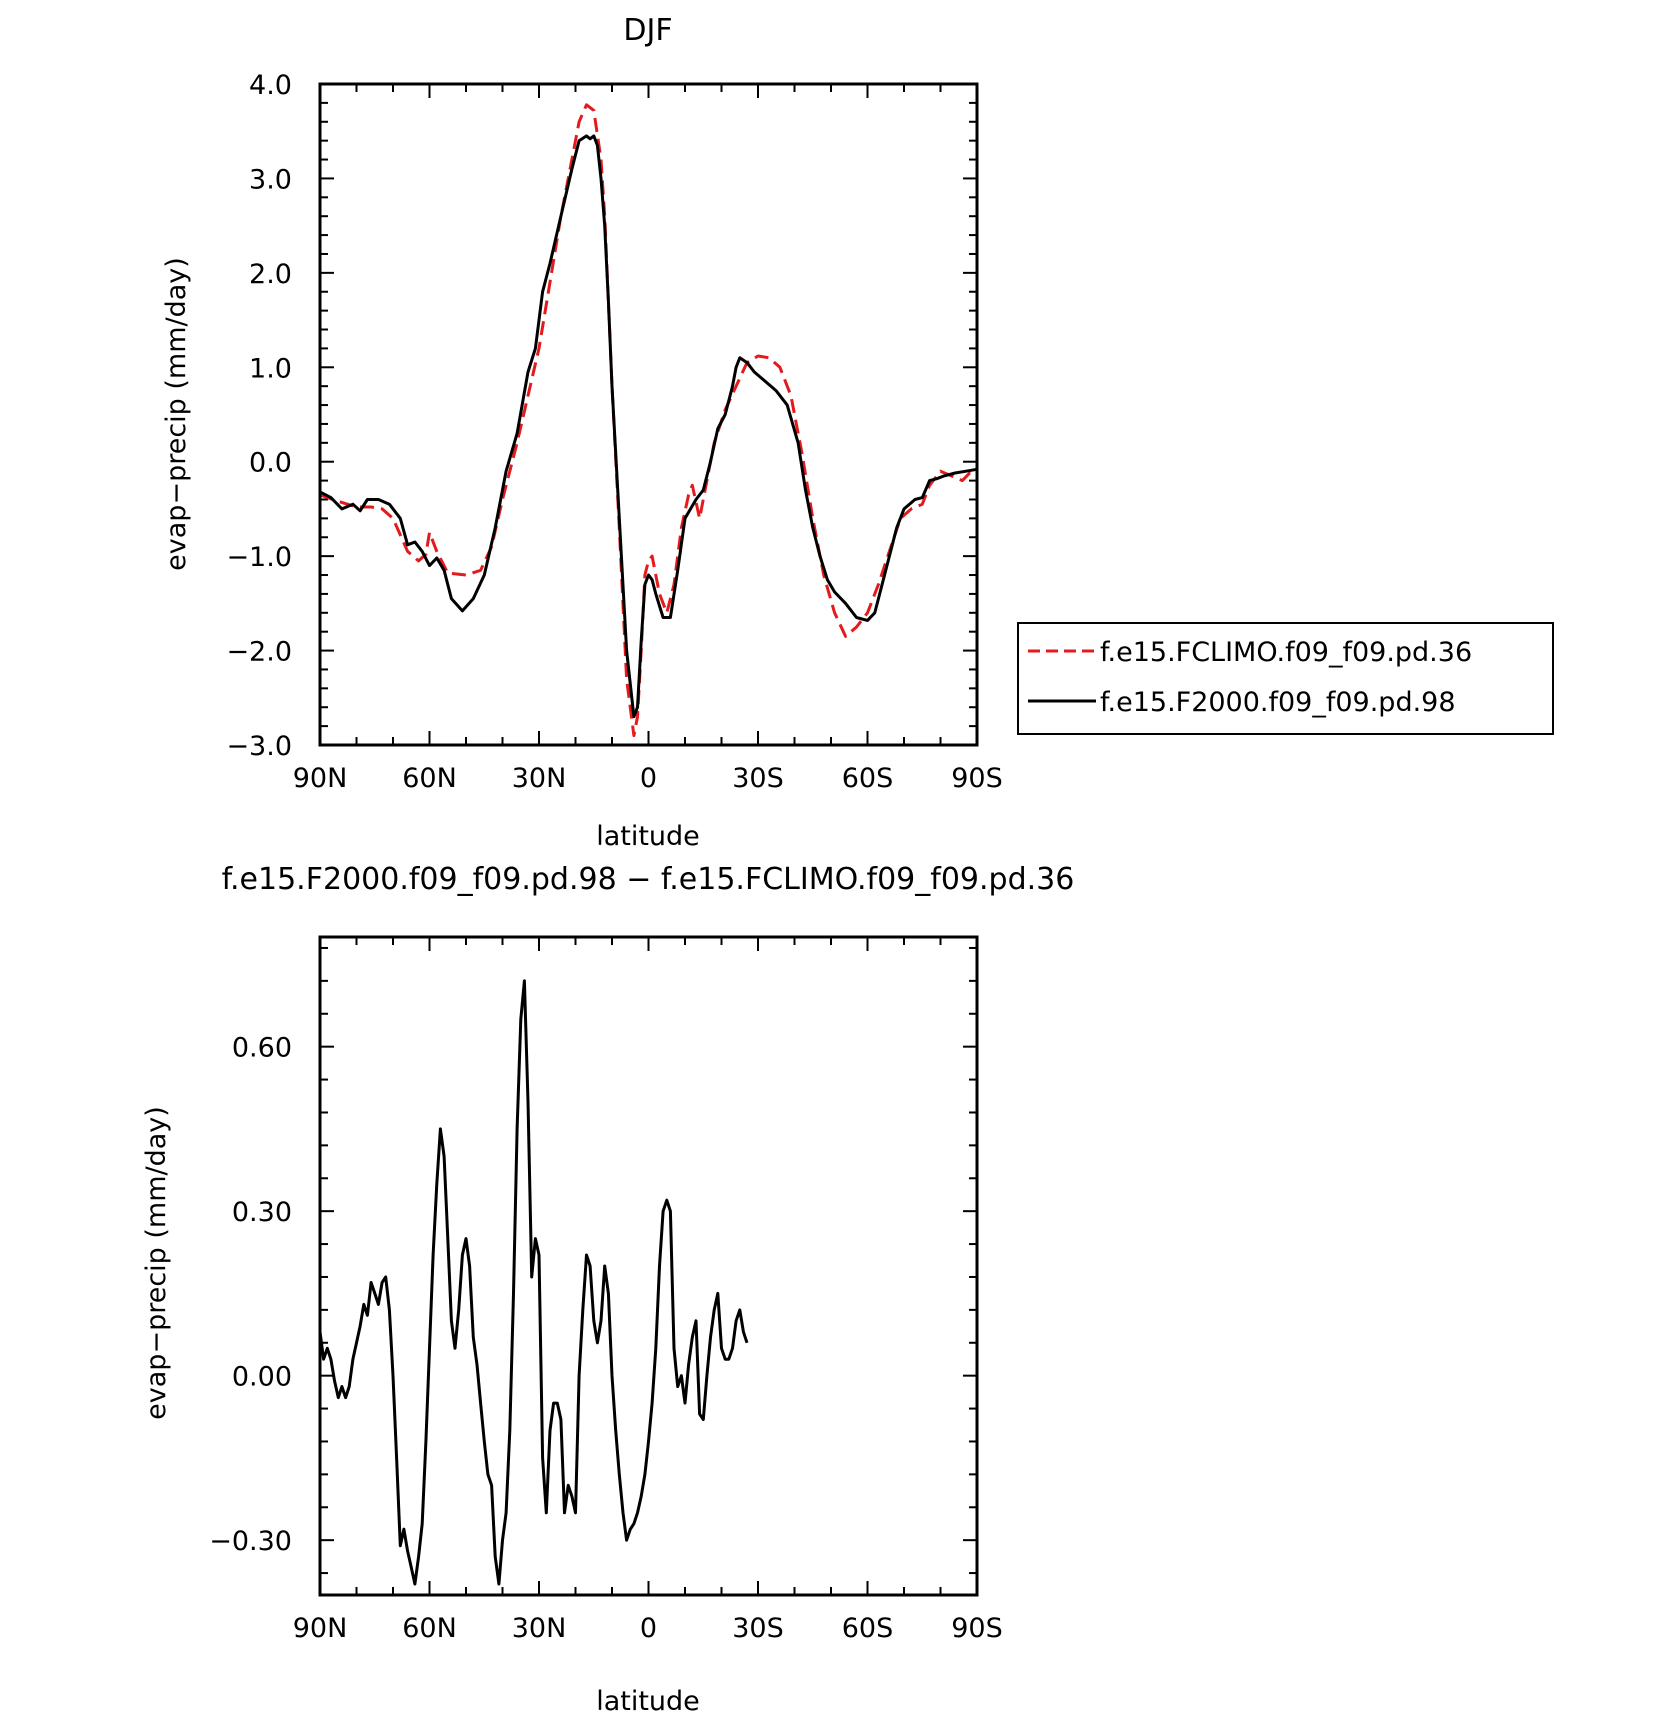 Image resolution: width=1663 pixels, height=1719 pixels. What do you see at coordinates (648, 1701) in the screenshot?
I see `bottom-panel-x-axis-label: latitude` at bounding box center [648, 1701].